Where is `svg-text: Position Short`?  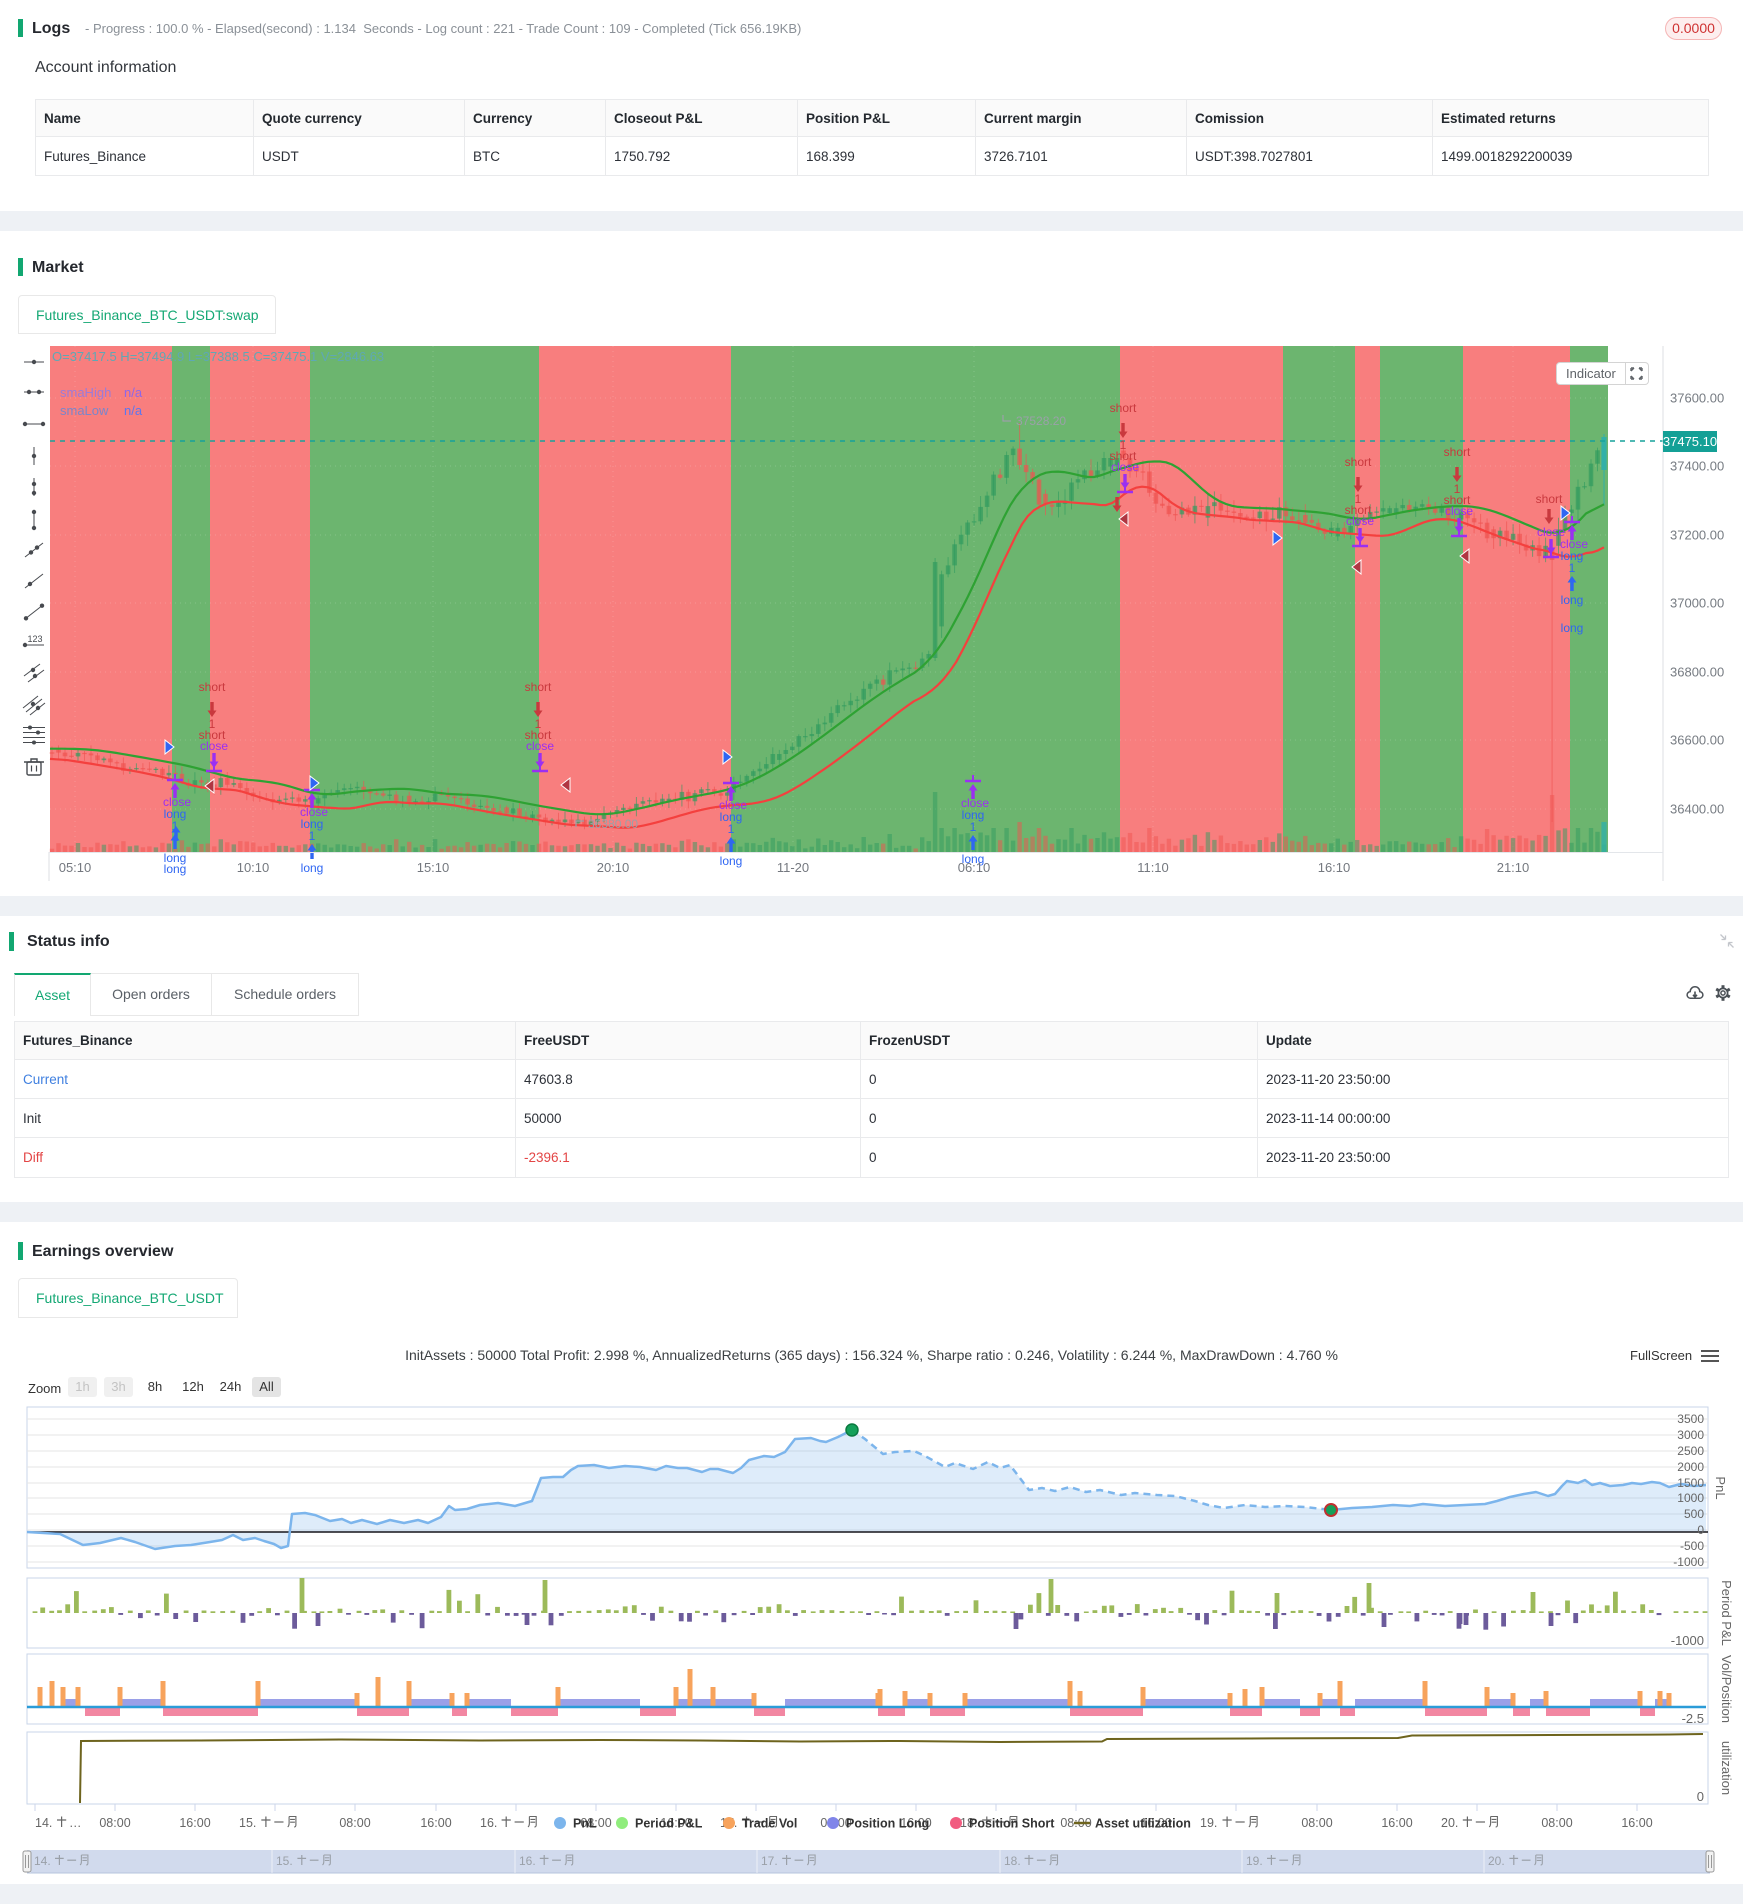
svg-text: Position Short is located at coordinates (1012, 1824).